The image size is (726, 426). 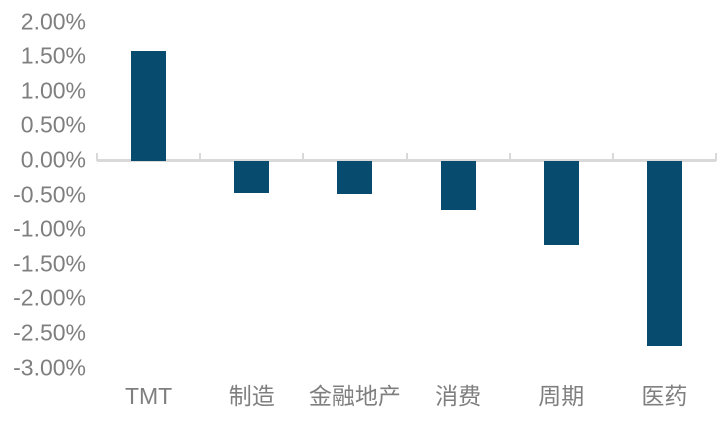 What do you see at coordinates (49, 367) in the screenshot?
I see `y-axis-tick-label: -3.00%` at bounding box center [49, 367].